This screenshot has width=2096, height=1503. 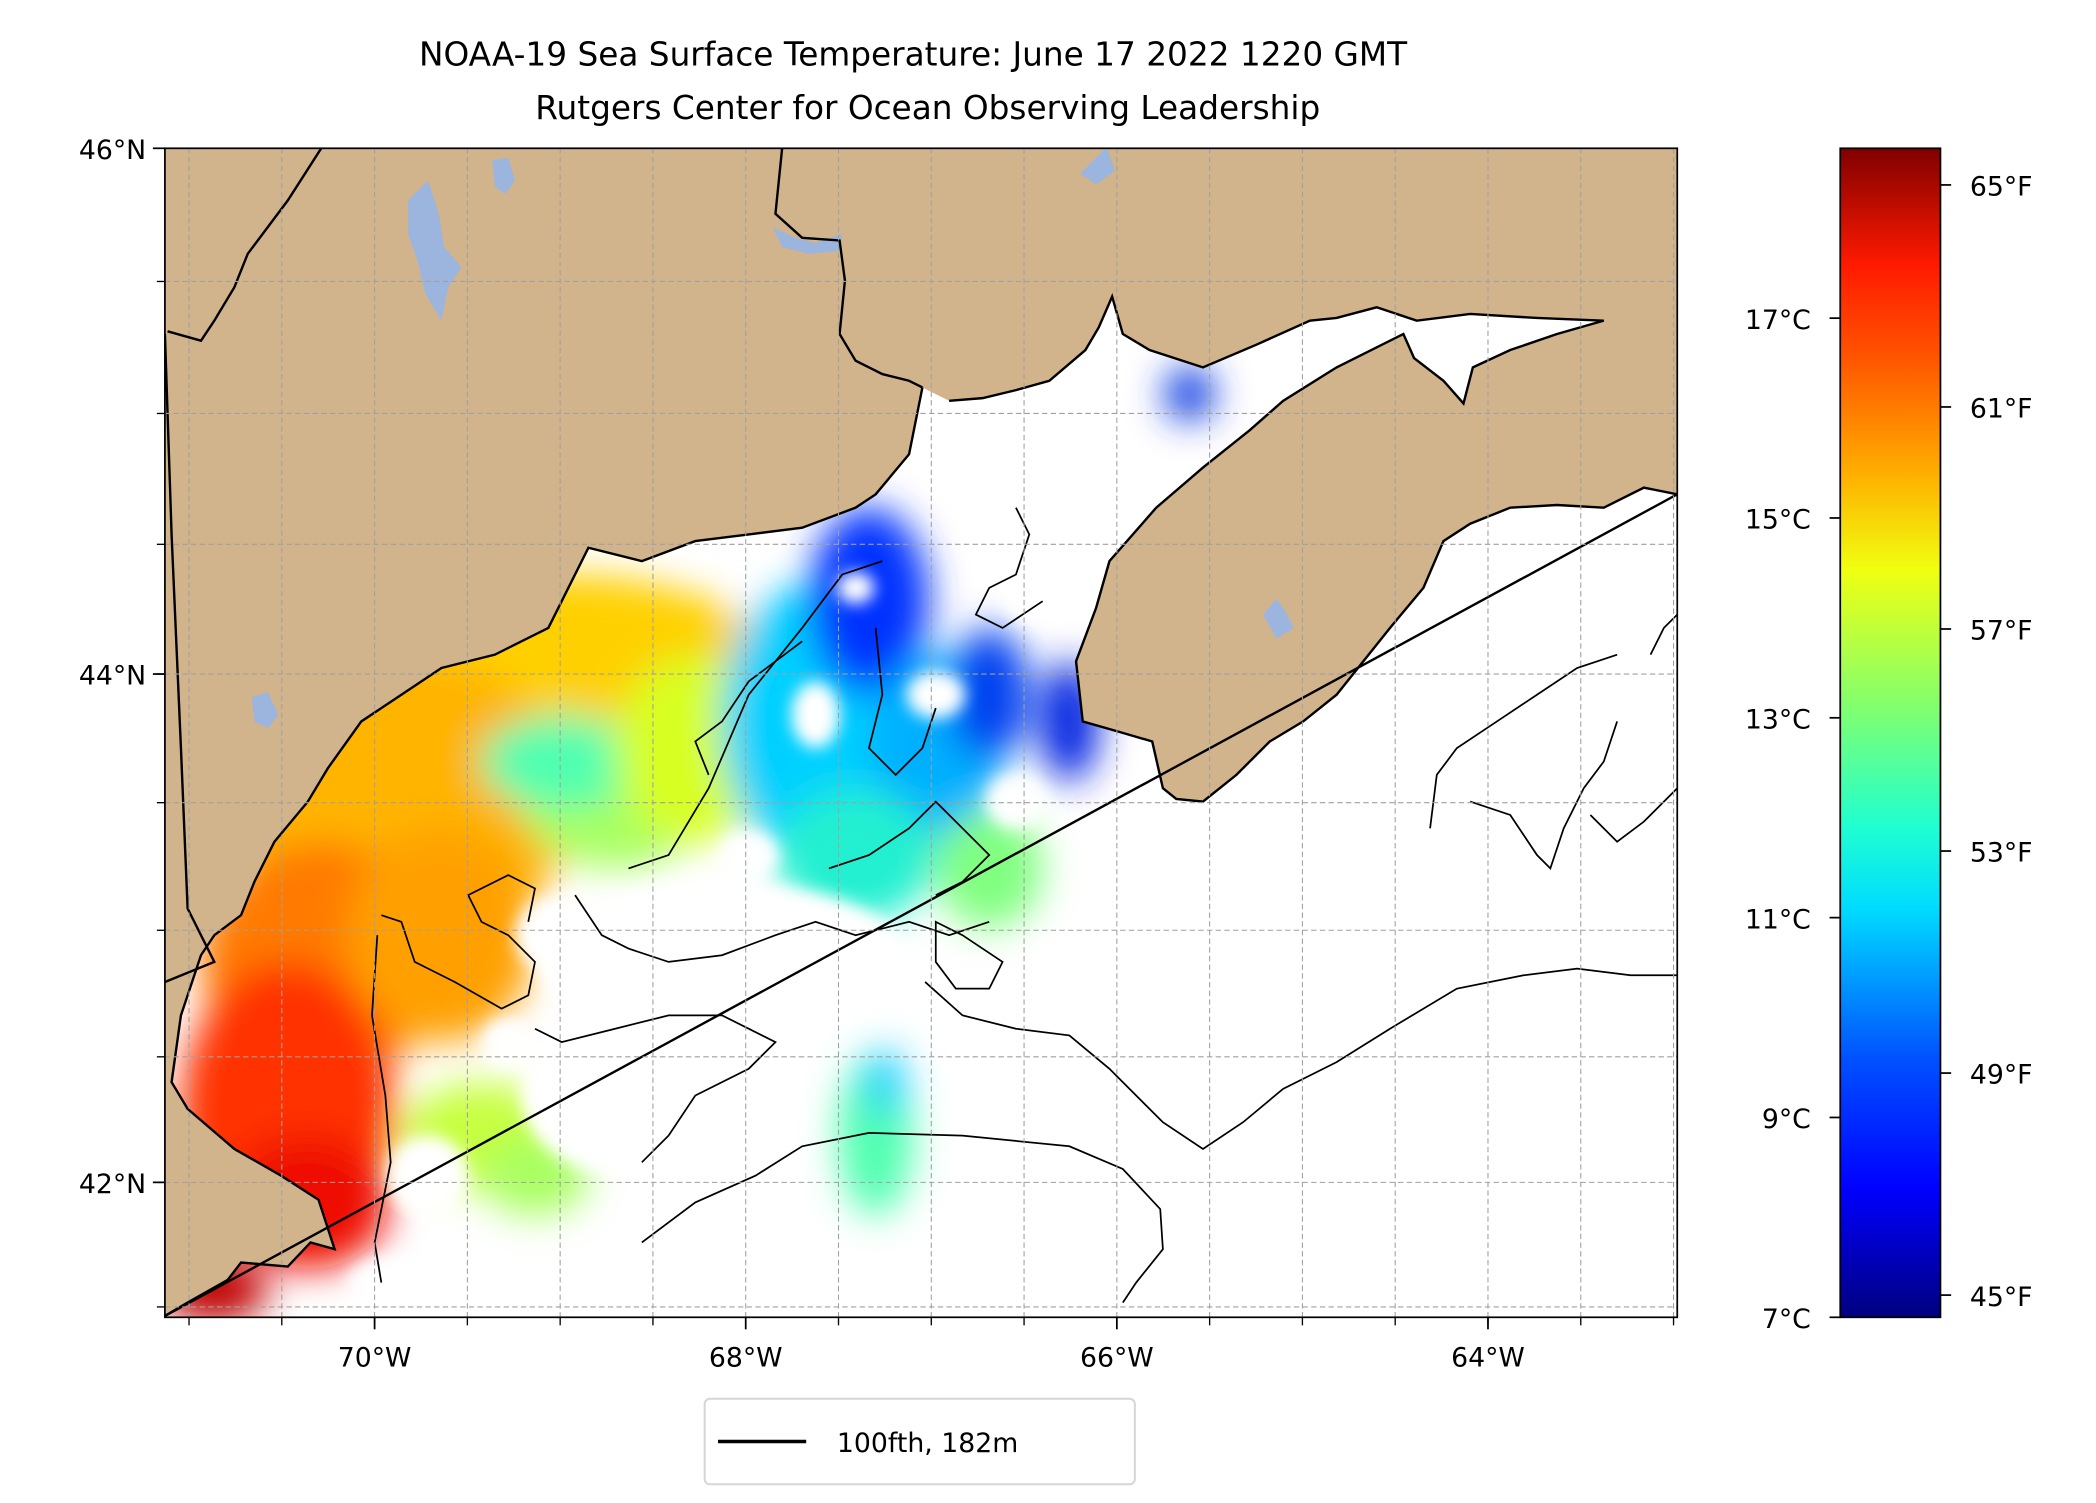 I want to click on legend: 100fth, 182m, so click(x=919, y=1441).